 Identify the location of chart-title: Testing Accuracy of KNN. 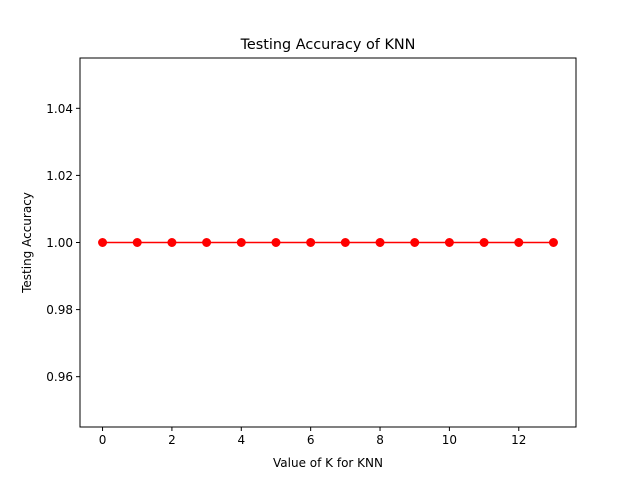
(328, 45).